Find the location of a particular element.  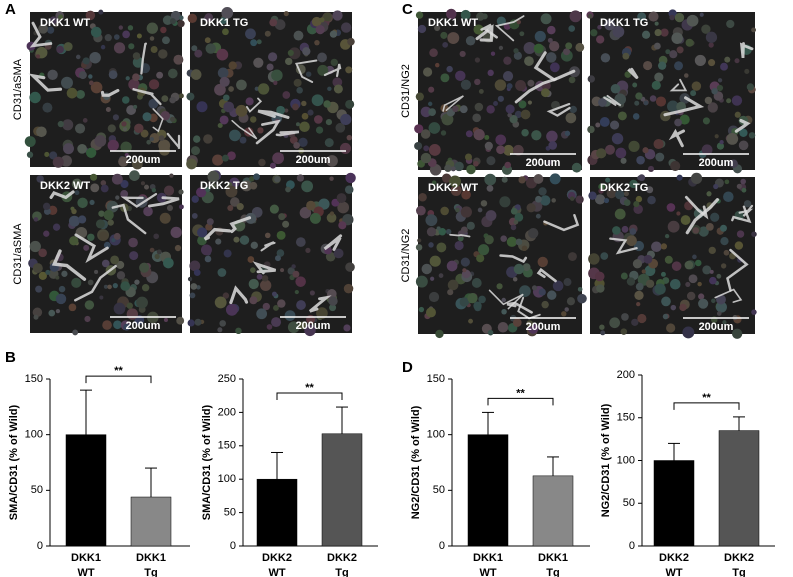

significance-label: ** is located at coordinates (118, 371).